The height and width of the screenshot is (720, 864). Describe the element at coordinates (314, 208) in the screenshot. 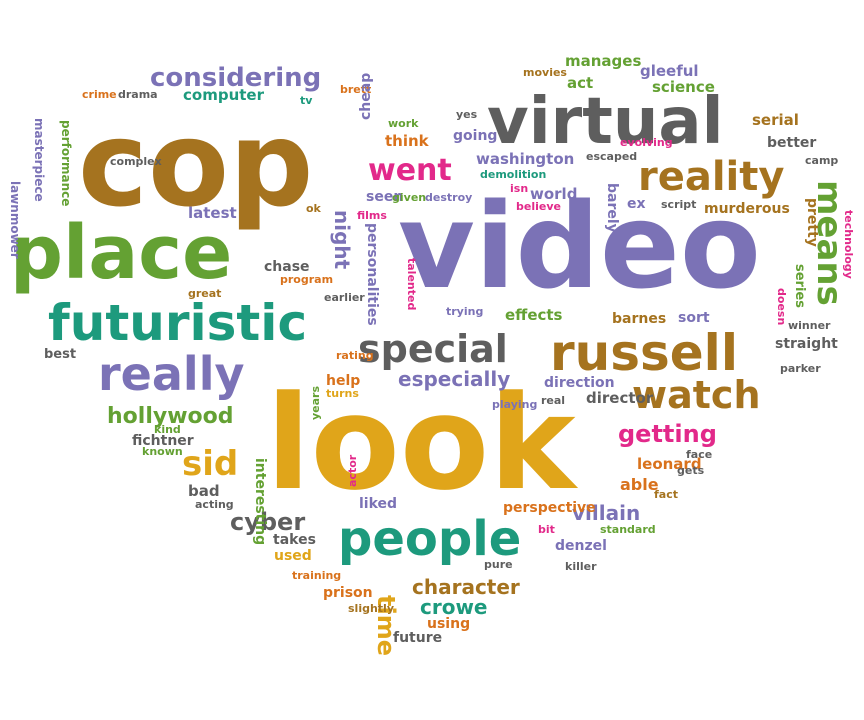

I see `word-ok: ok` at that location.